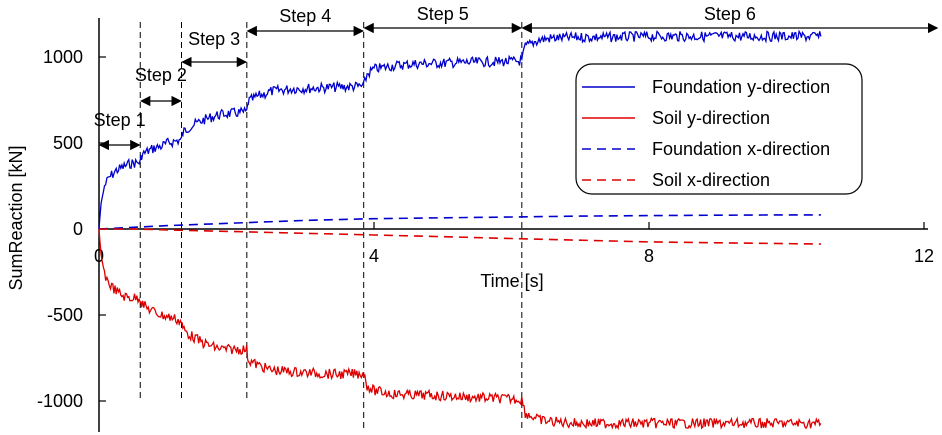 The image size is (942, 435). What do you see at coordinates (78, 229) in the screenshot?
I see `y-tick-label: 0` at bounding box center [78, 229].